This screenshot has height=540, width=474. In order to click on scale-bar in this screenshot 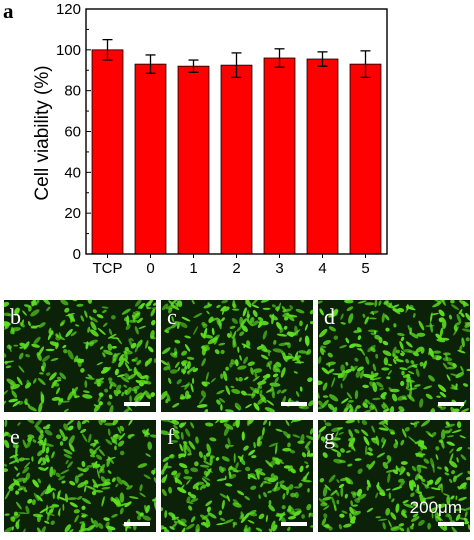, I will do `click(137, 524)`.